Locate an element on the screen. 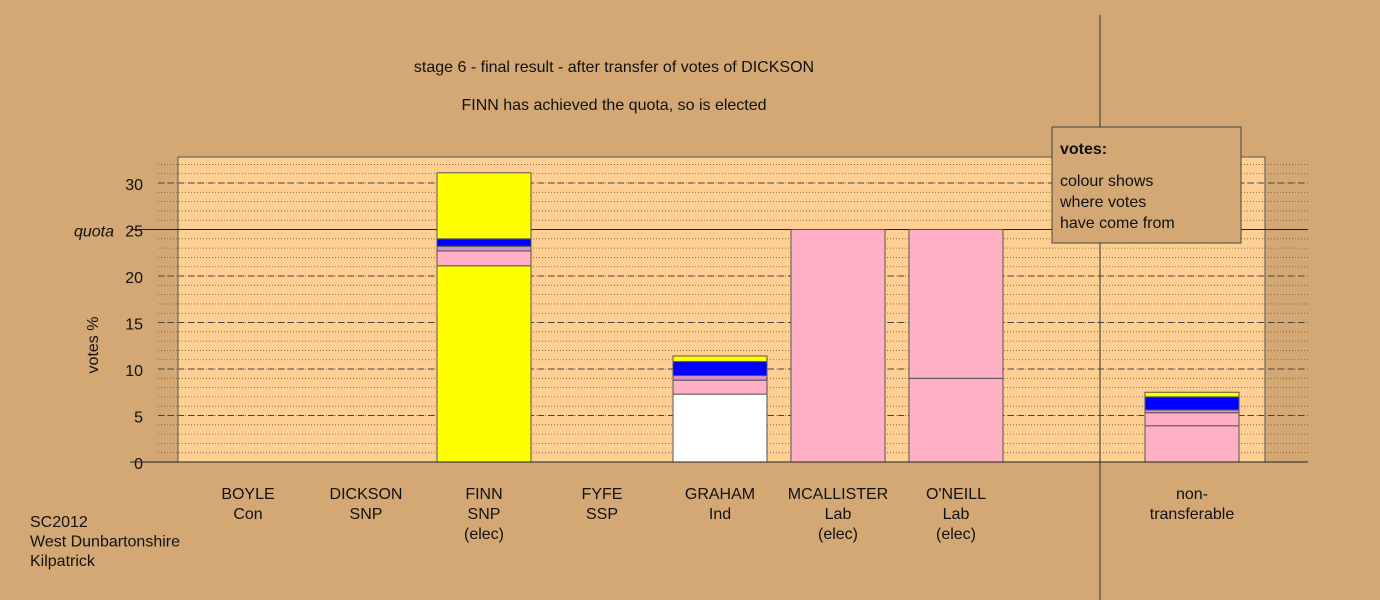 This screenshot has height=600, width=1380. note: Kilpatrick is located at coordinates (63, 561).